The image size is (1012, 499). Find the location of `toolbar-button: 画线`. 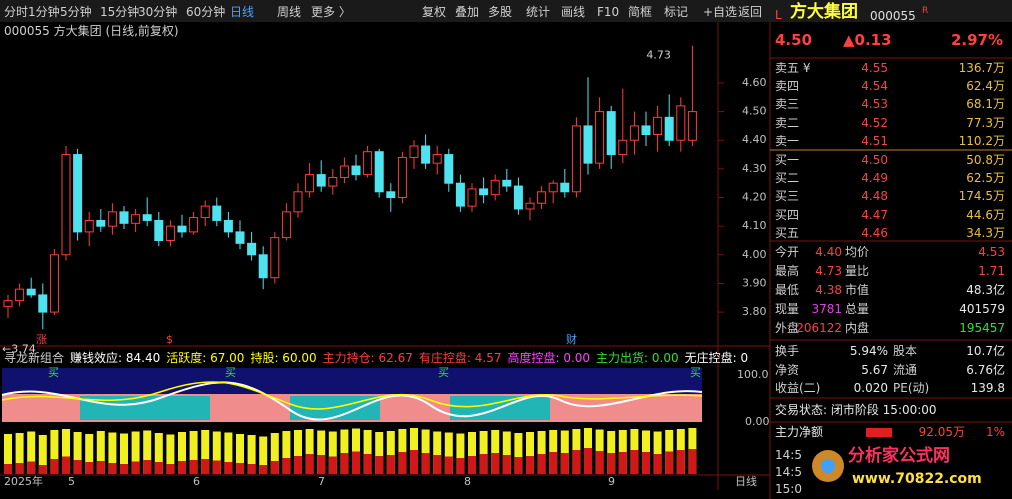

toolbar-button: 画线 is located at coordinates (573, 12).